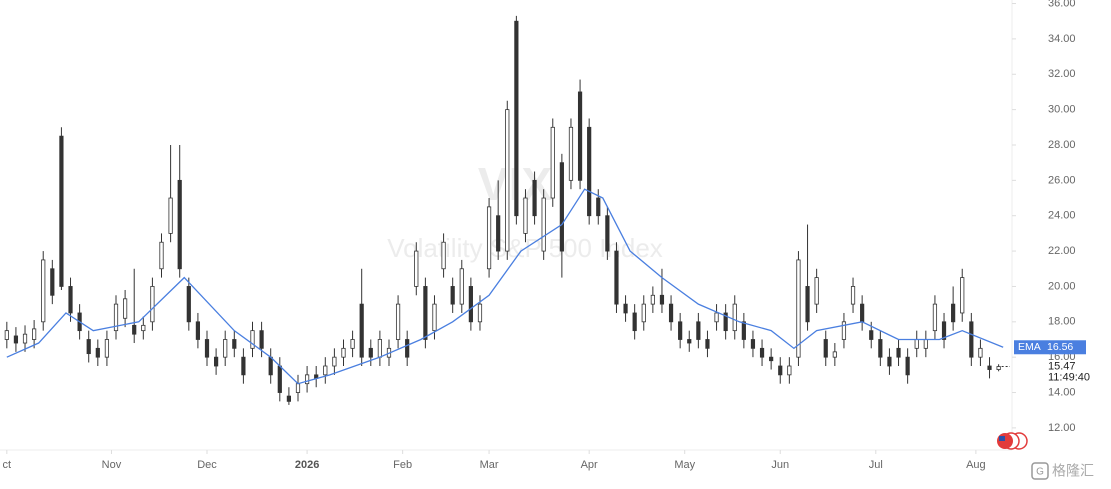  What do you see at coordinates (307, 465) in the screenshot?
I see `x-tick-label: 2026` at bounding box center [307, 465].